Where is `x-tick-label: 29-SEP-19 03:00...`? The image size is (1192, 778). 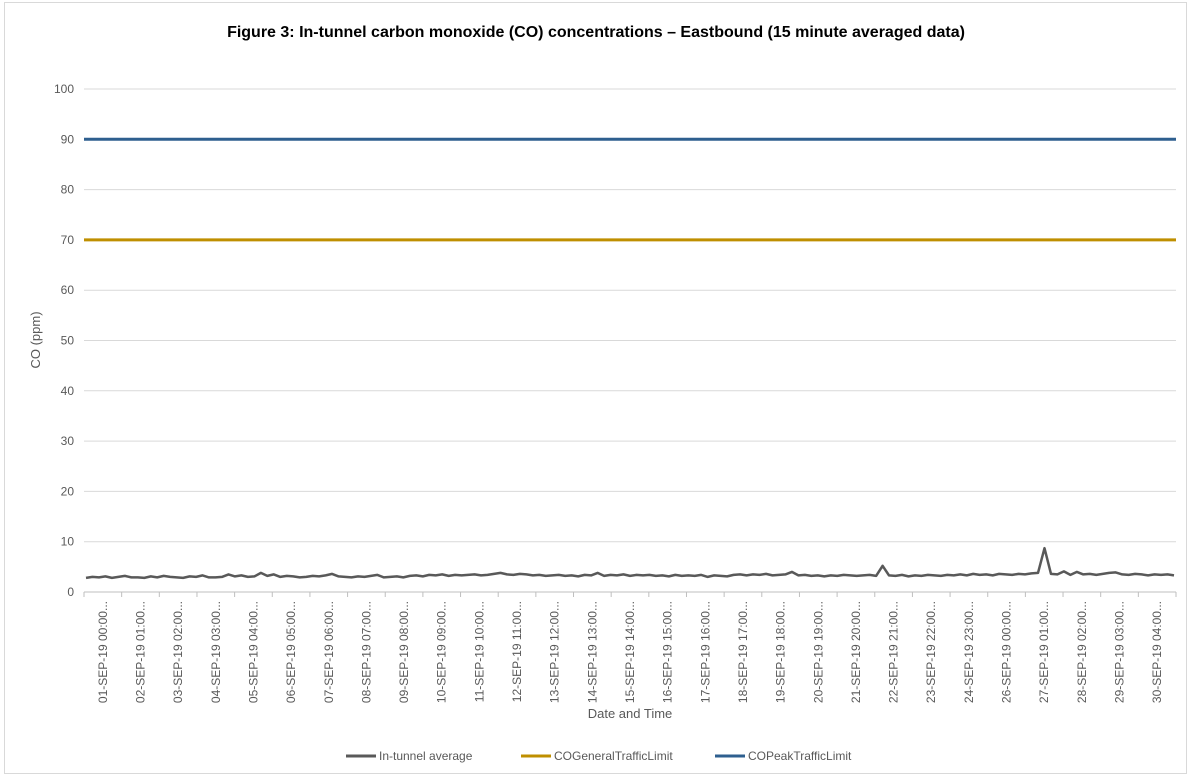 x-tick-label: 29-SEP-19 03:00... is located at coordinates (1120, 652).